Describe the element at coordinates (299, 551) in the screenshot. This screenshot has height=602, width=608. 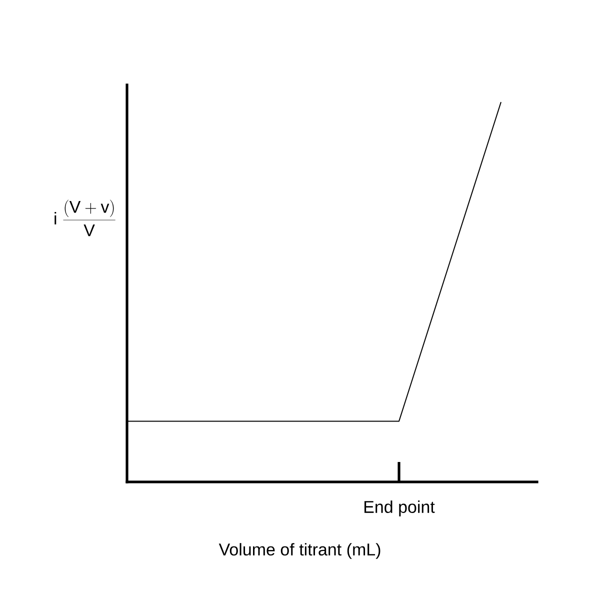
I see `x-axis-title: Volume of titrant (mL)` at that location.